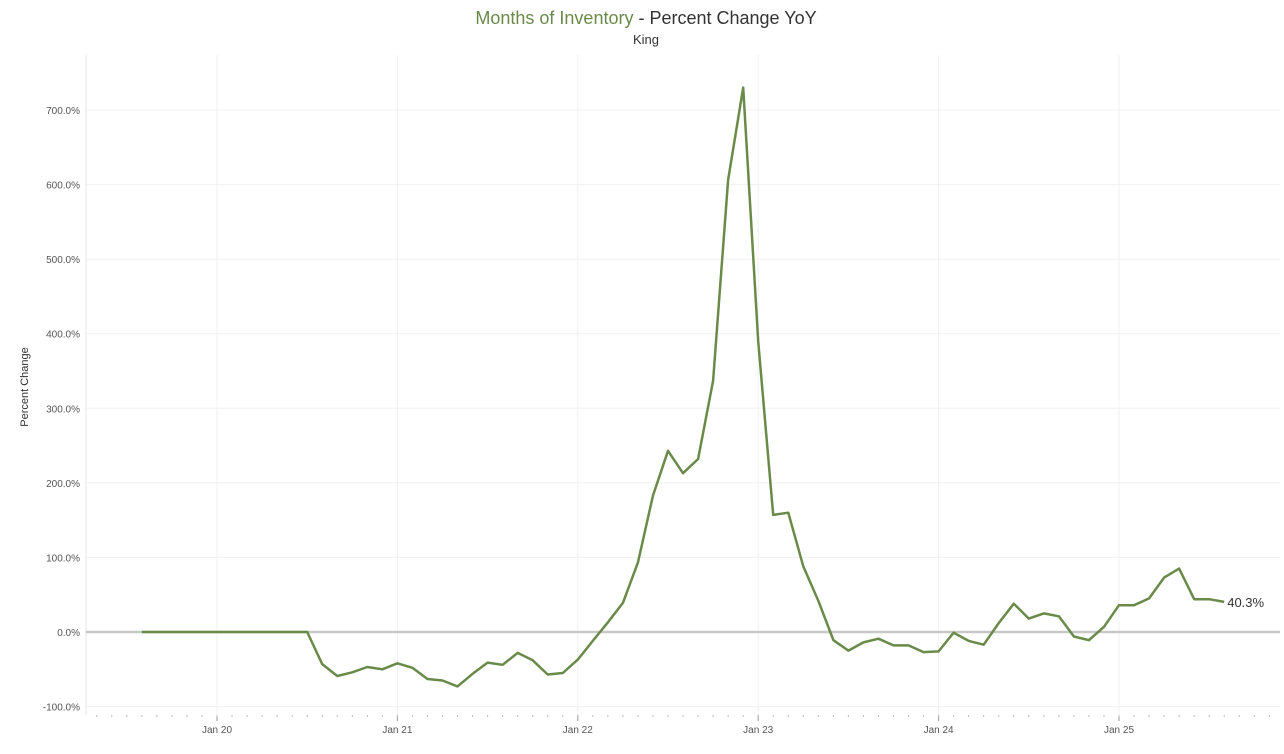 The height and width of the screenshot is (754, 1284). I want to click on y-tick-label: 100.0%, so click(63, 558).